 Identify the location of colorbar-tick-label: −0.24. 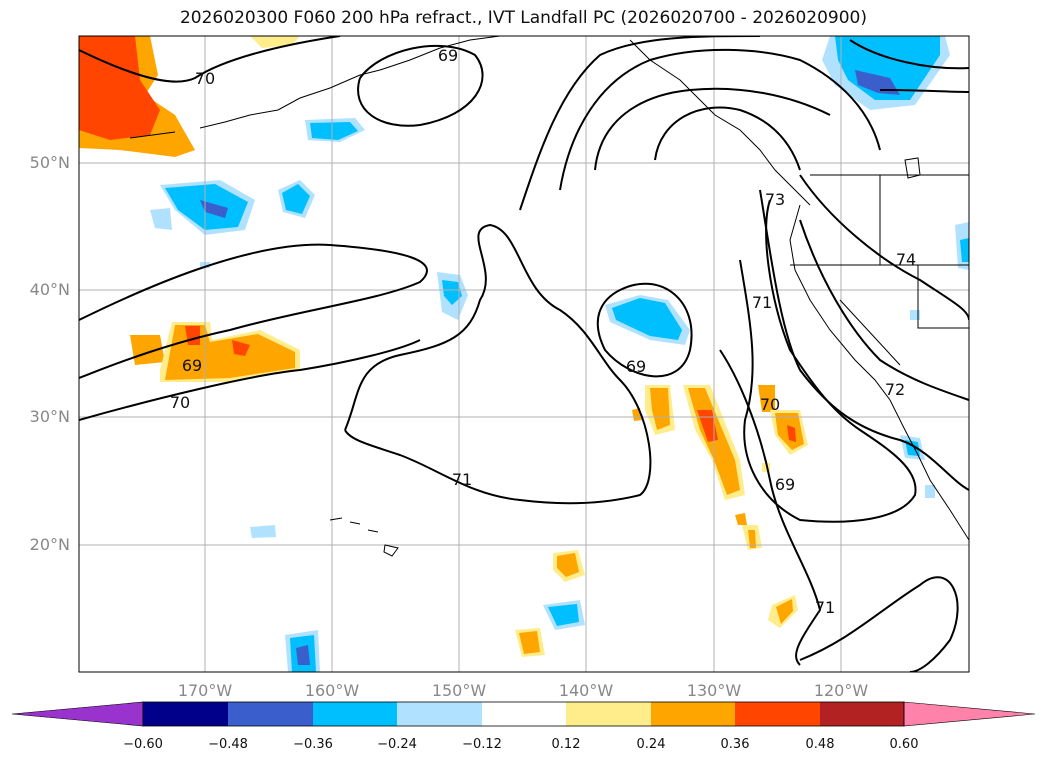
(397, 744).